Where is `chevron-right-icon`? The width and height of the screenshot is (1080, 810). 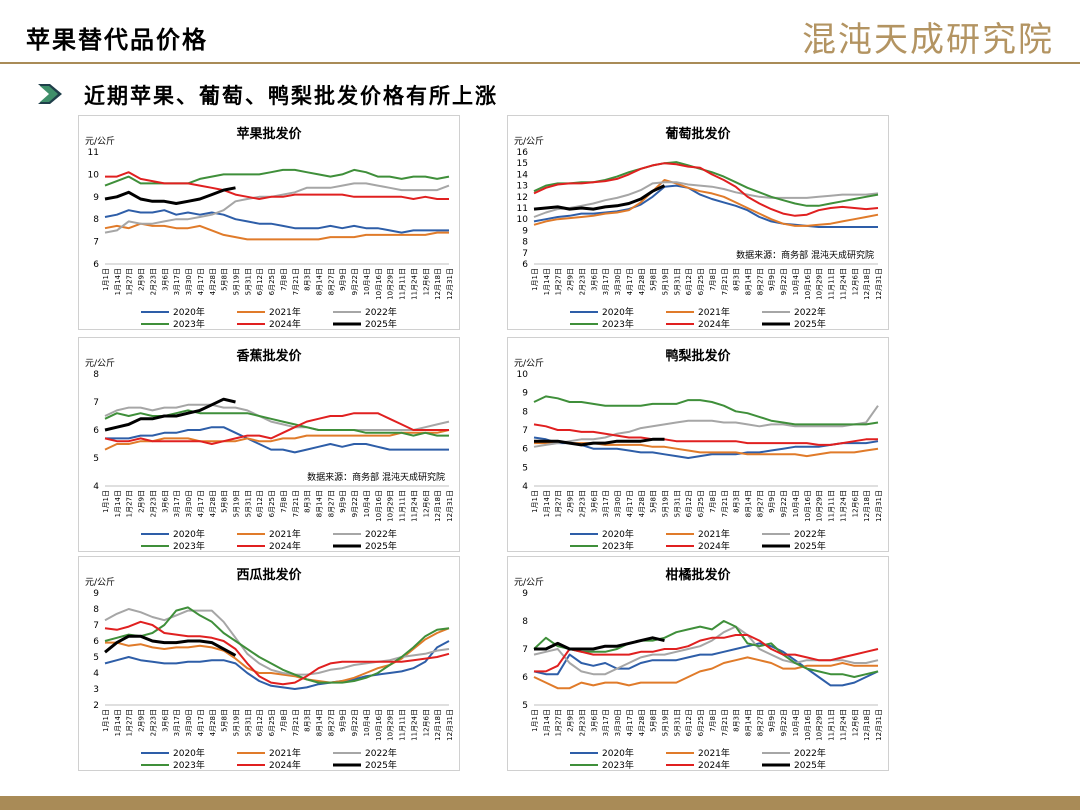 chevron-right-icon is located at coordinates (50, 94).